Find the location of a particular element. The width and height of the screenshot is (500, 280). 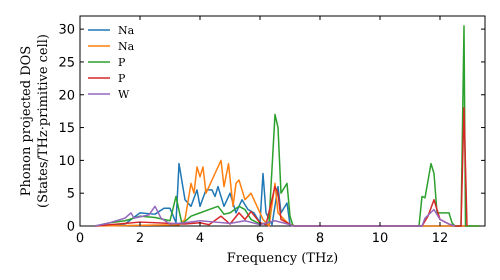

x-tick-label: 6 is located at coordinates (260, 238).